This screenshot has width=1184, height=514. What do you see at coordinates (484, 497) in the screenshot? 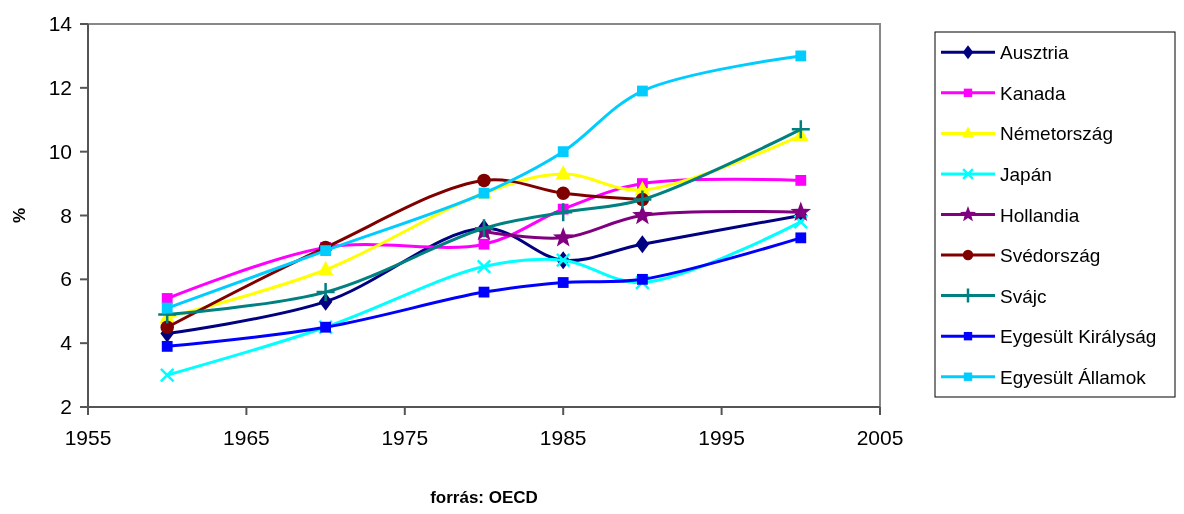
I see `text: forrás: OECD` at bounding box center [484, 497].